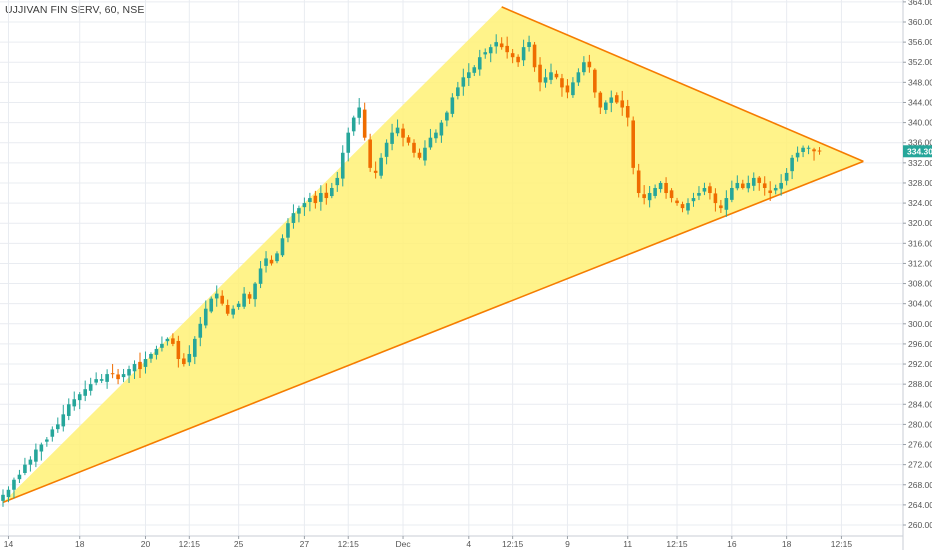  I want to click on price-tick-label: 360.00, so click(920, 22).